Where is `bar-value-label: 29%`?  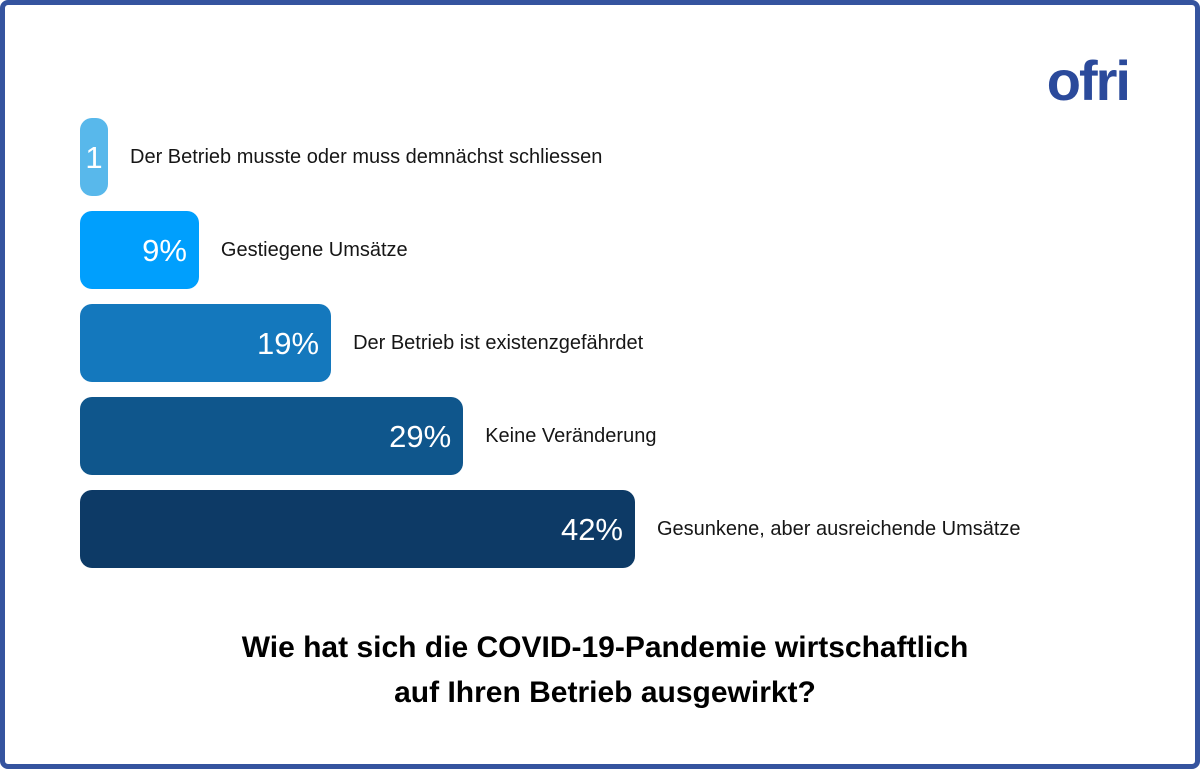
bar-value-label: 29% is located at coordinates (420, 436).